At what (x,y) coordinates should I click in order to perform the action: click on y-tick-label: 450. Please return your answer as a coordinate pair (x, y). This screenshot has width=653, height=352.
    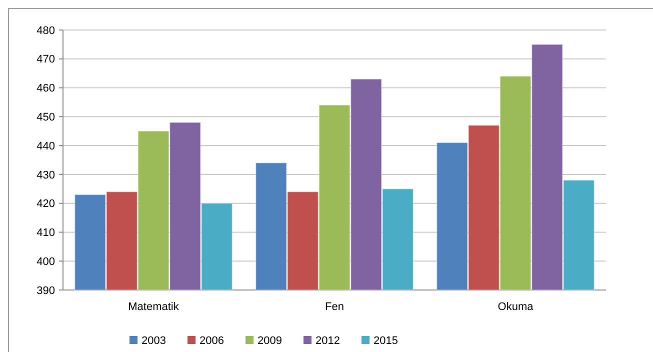
    Looking at the image, I should click on (45, 118).